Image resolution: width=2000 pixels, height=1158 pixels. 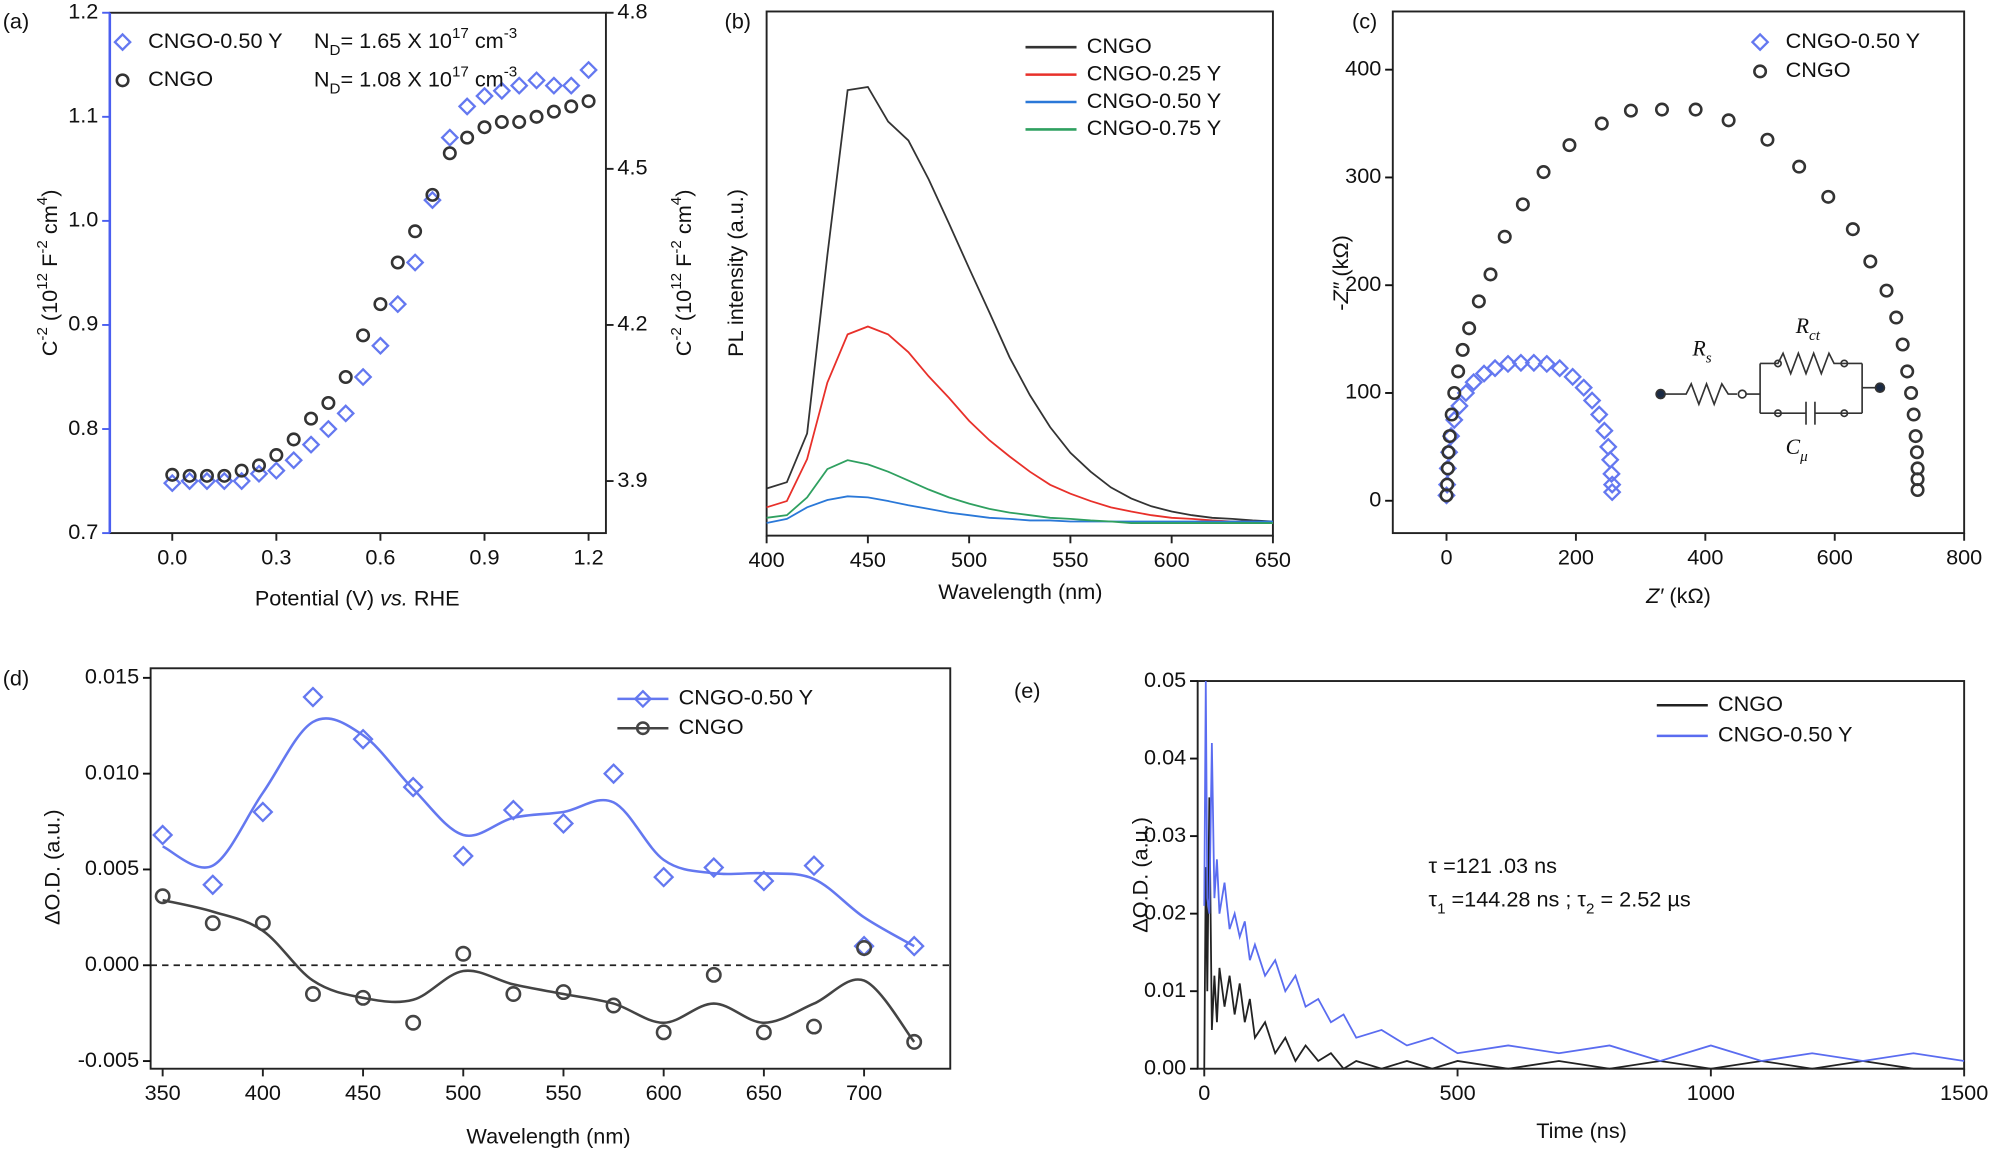 What do you see at coordinates (1702, 352) in the screenshot?
I see `circuit-label: Rs` at bounding box center [1702, 352].